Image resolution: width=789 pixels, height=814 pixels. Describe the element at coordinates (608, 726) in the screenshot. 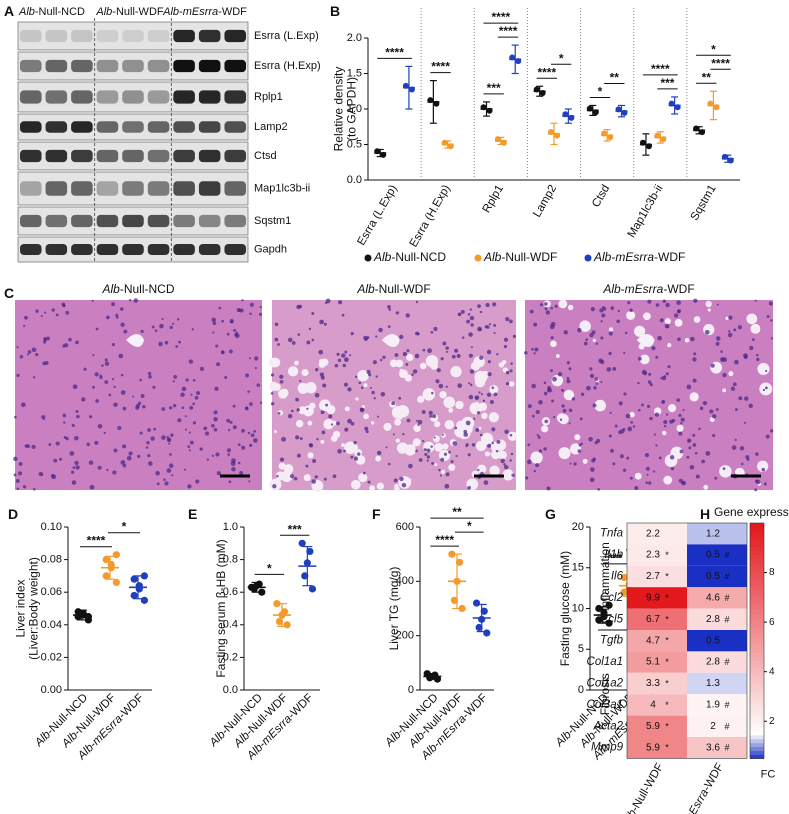

I see `row-label: Acta2` at that location.